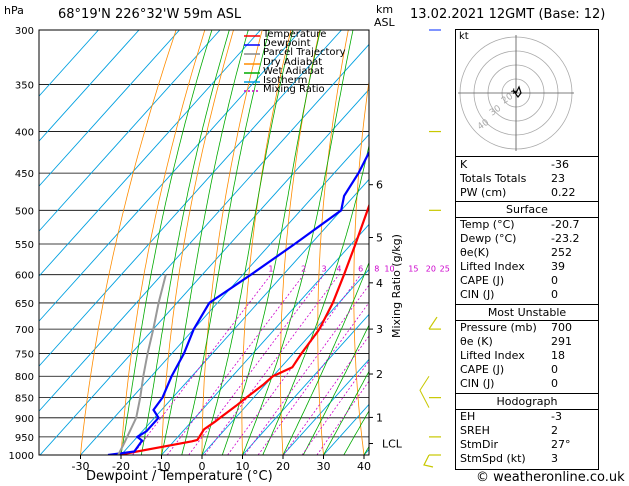 The image size is (629, 486). What do you see at coordinates (24, 399) in the screenshot?
I see `pressure-tick-label: 850` at bounding box center [24, 399].